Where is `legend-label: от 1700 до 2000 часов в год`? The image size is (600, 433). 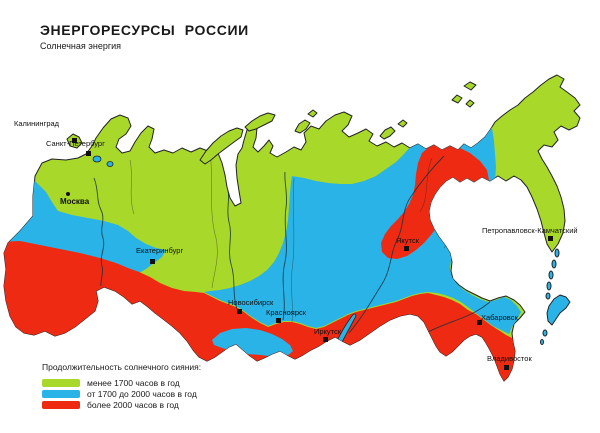
legend-label: от 1700 до 2000 часов в год is located at coordinates (142, 394).